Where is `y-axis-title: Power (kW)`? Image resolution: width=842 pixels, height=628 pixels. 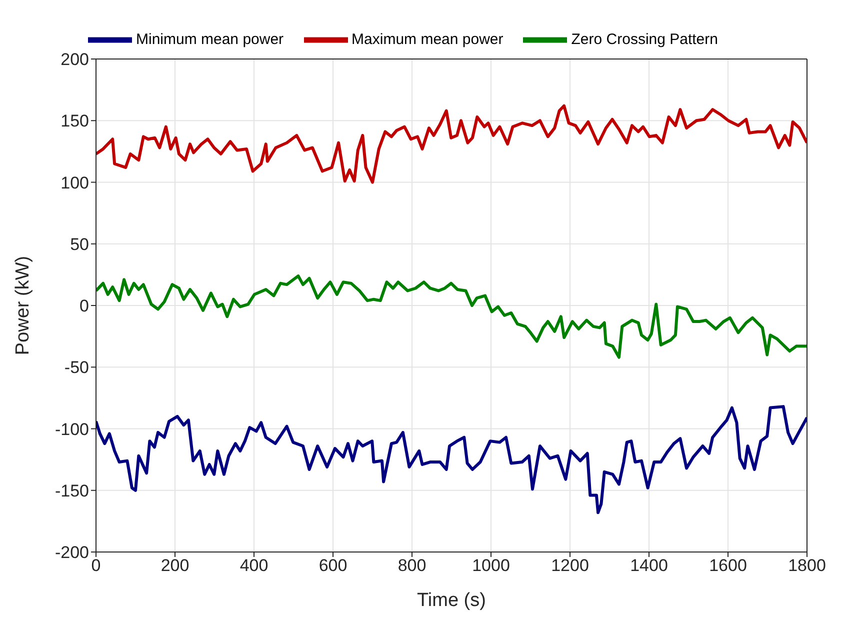
y-axis-title: Power (kW) is located at coordinates (23, 306).